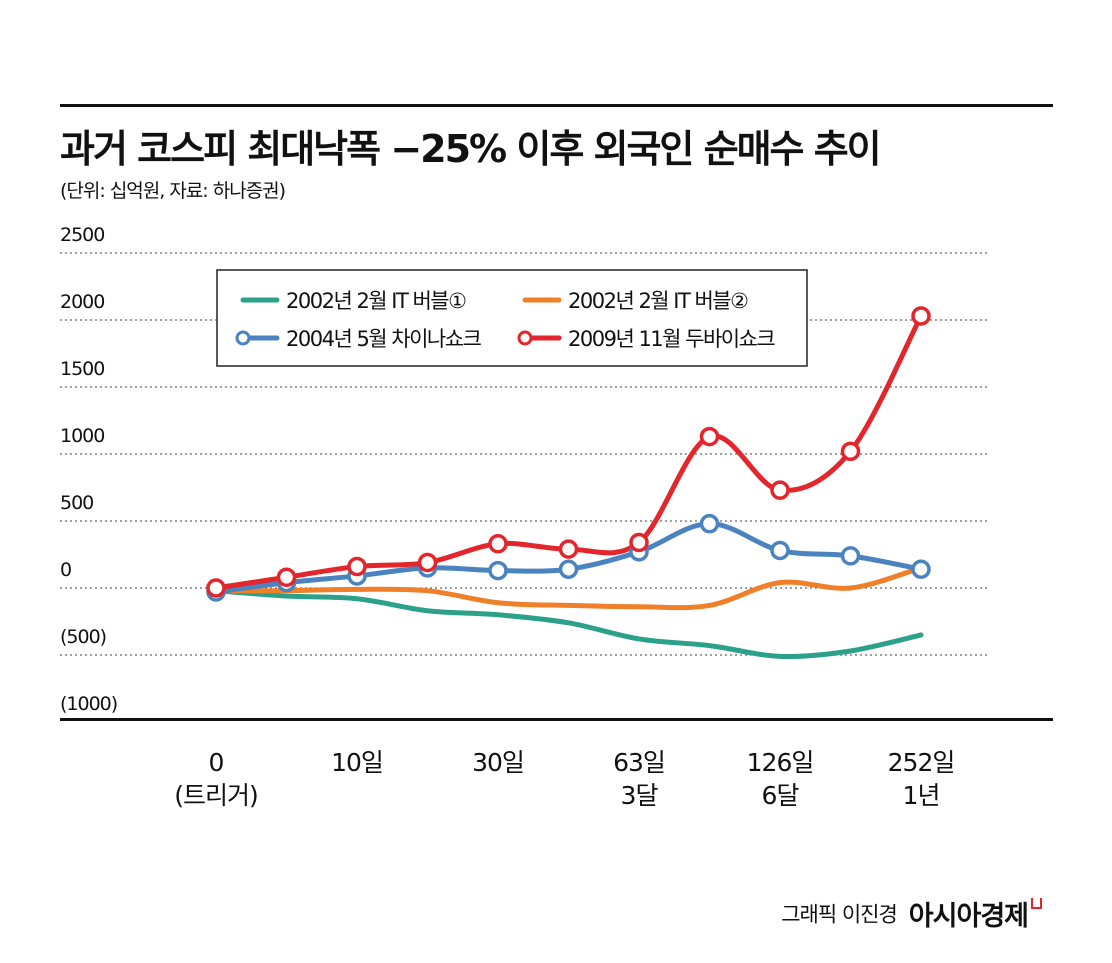 The image size is (1112, 963). I want to click on graphic-credit: 그래픽 이진경, so click(839, 914).